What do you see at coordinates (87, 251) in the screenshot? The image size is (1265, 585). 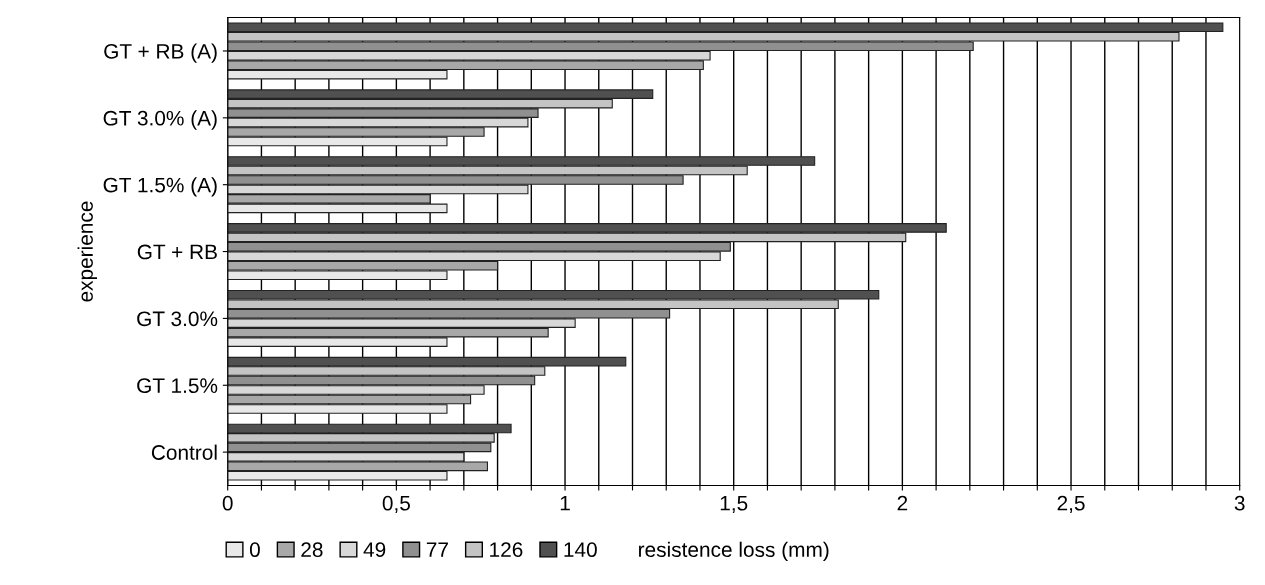 I see `y-axis-title: experience` at bounding box center [87, 251].